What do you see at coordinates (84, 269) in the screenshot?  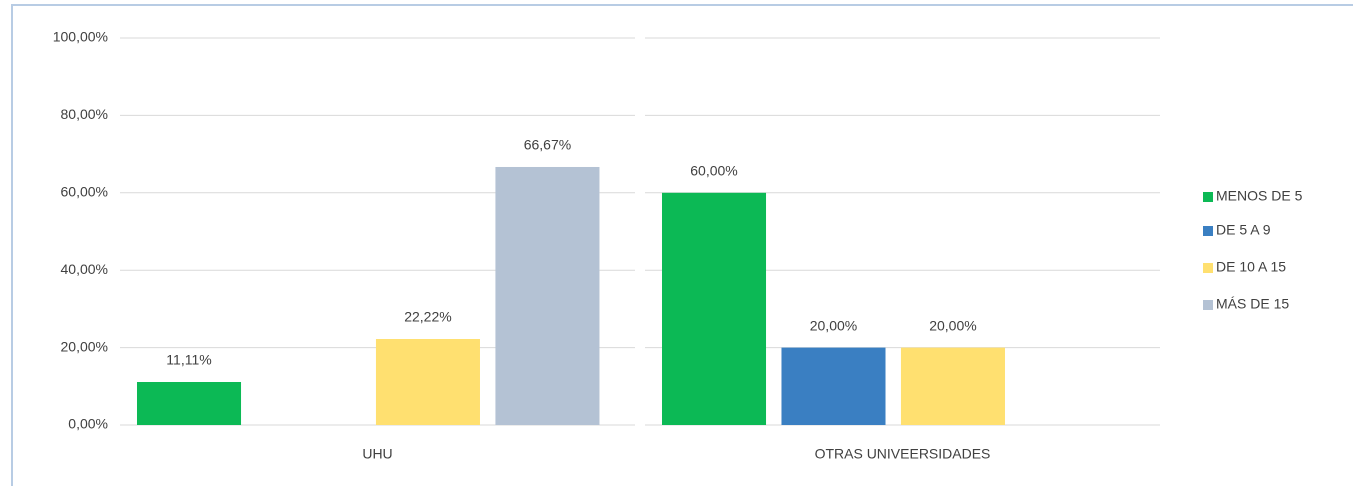 I see `y-tick-label: 40,00%` at bounding box center [84, 269].